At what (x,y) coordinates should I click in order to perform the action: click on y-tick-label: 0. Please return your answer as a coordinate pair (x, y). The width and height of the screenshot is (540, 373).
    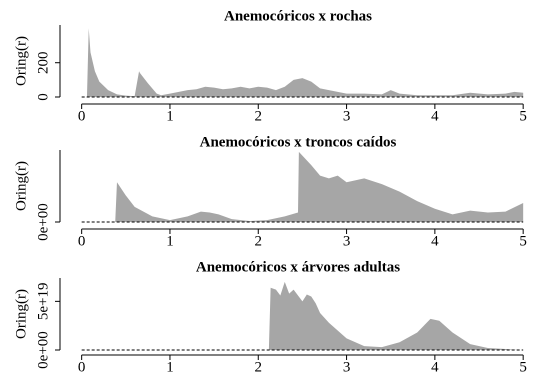
    Looking at the image, I should click on (43, 97).